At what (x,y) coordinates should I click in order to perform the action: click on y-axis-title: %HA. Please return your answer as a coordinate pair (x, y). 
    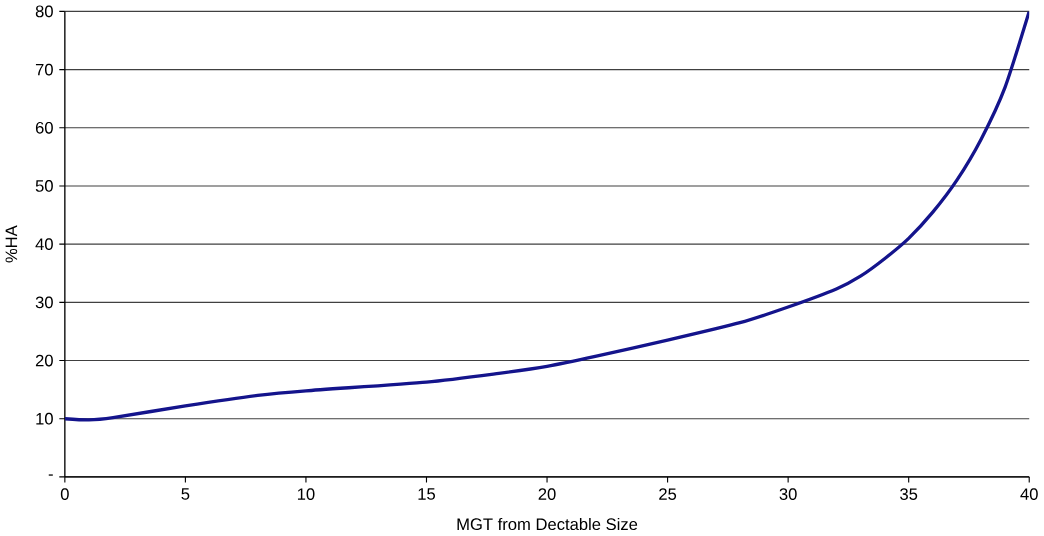
    Looking at the image, I should click on (11, 244).